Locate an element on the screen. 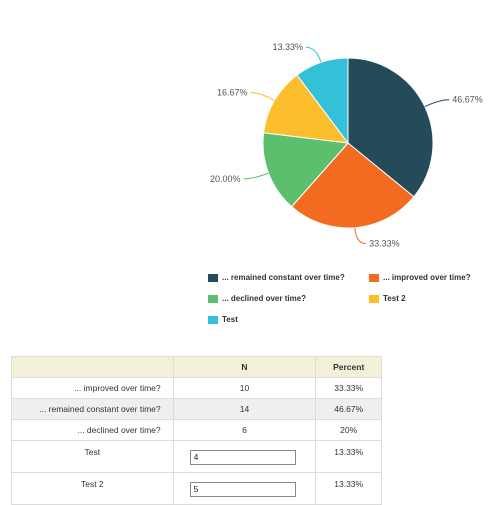 This screenshot has width=489, height=505. legend-item-test-2: Test 2 is located at coordinates (387, 298).